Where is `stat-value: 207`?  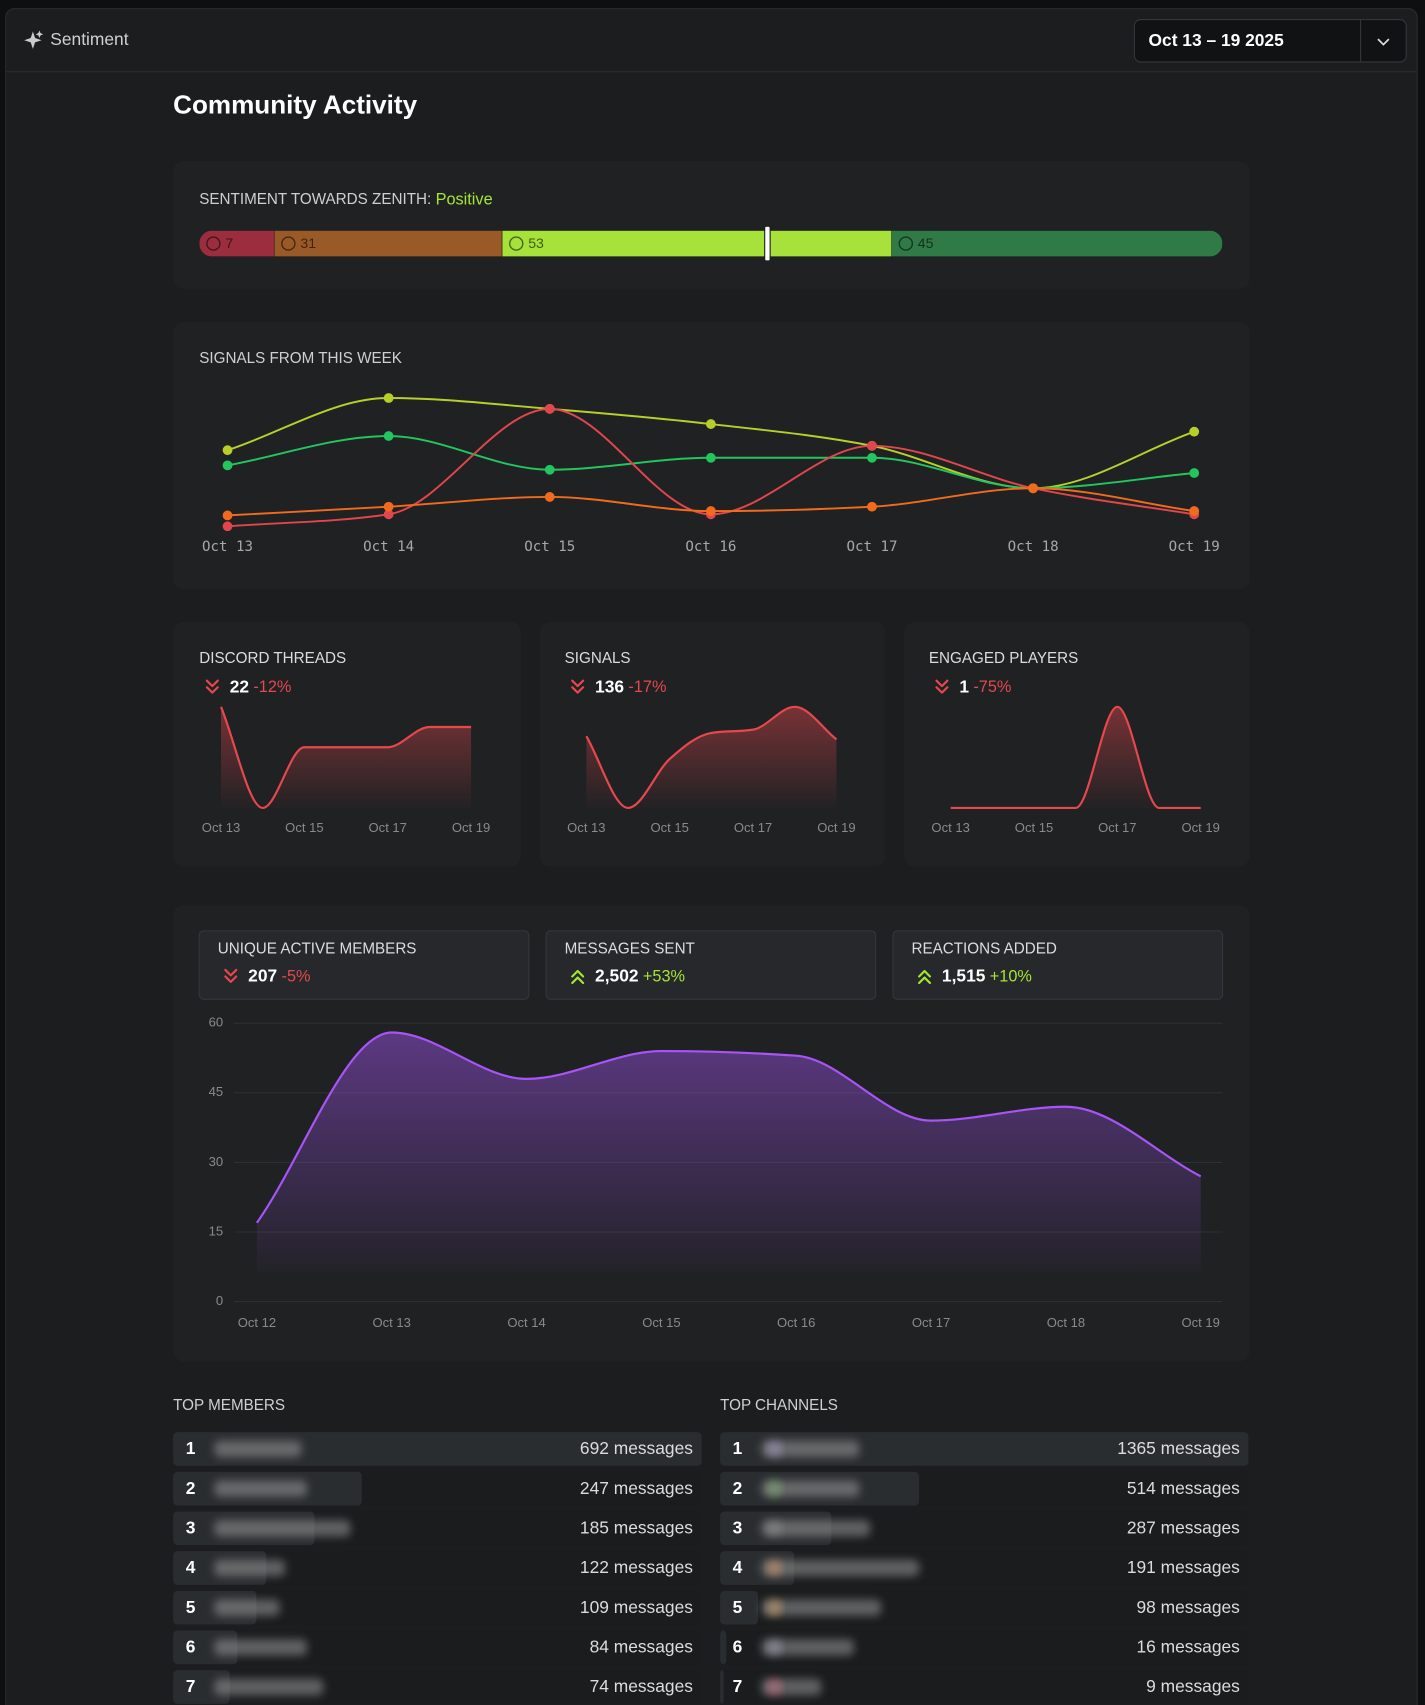
stat-value: 207 is located at coordinates (262, 976).